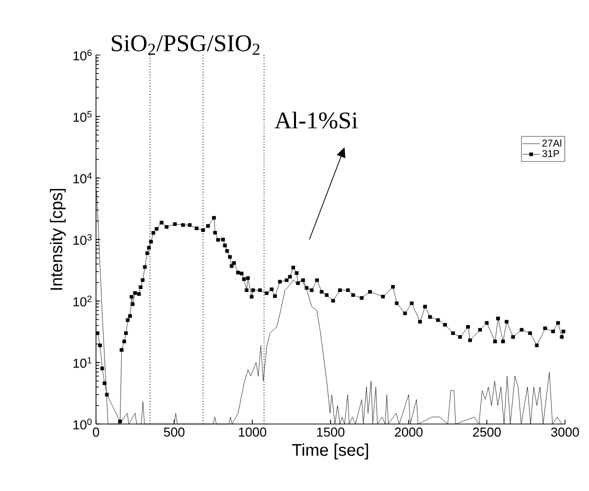 This screenshot has height=491, width=589. What do you see at coordinates (487, 432) in the screenshot?
I see `x-tick-label: 2500` at bounding box center [487, 432].